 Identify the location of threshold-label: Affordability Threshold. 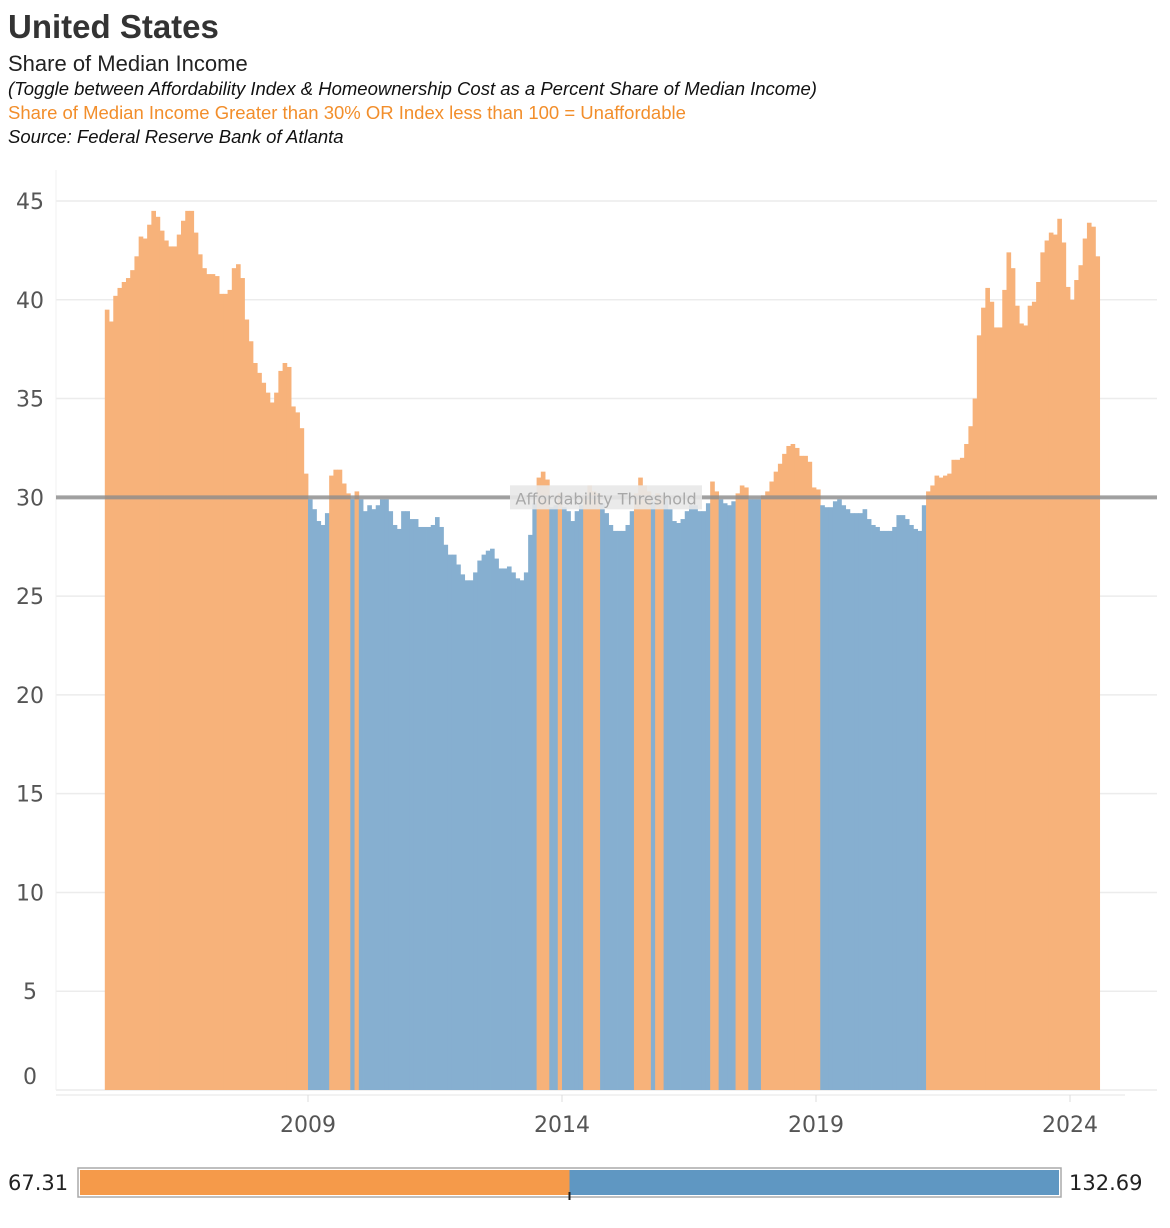
(605, 498).